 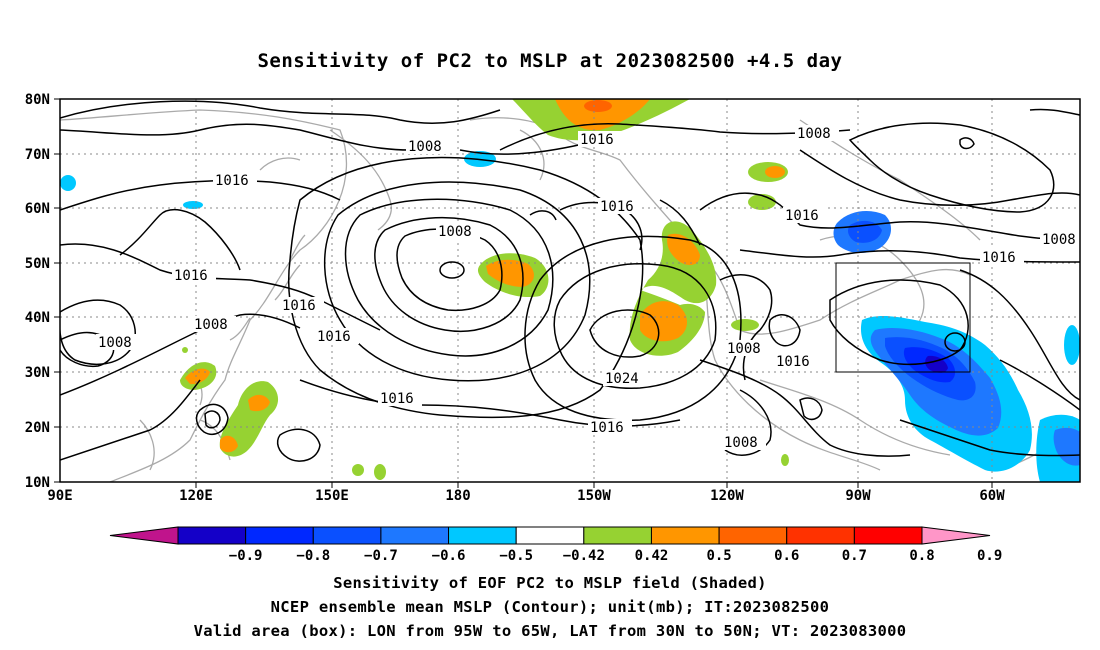 I want to click on colorbar-tick-label: 0.6, so click(x=786, y=556).